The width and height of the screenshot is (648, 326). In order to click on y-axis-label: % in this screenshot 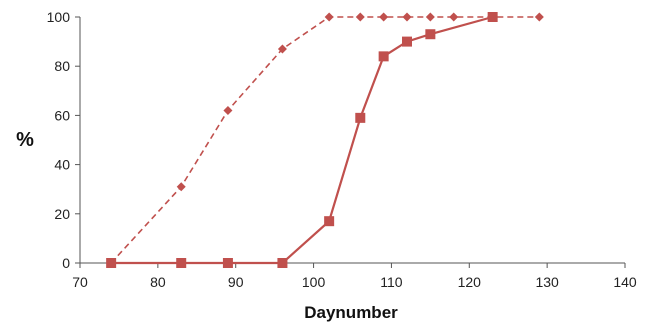, I will do `click(25, 140)`.